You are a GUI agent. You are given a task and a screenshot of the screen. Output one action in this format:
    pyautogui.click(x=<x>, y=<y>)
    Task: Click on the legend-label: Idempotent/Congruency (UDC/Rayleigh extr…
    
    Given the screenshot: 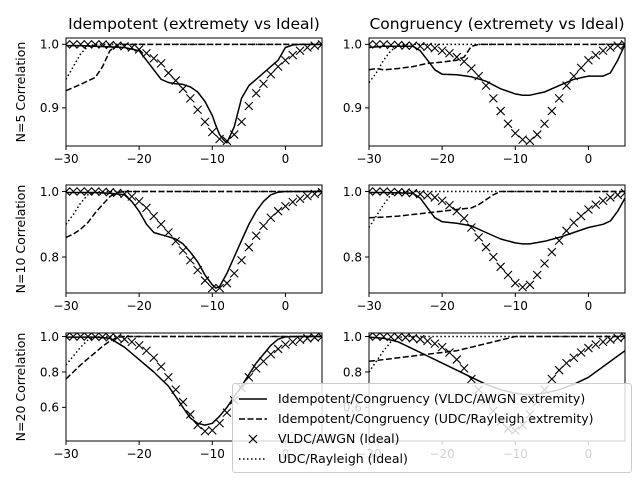 What is the action you would take?
    pyautogui.click(x=436, y=418)
    